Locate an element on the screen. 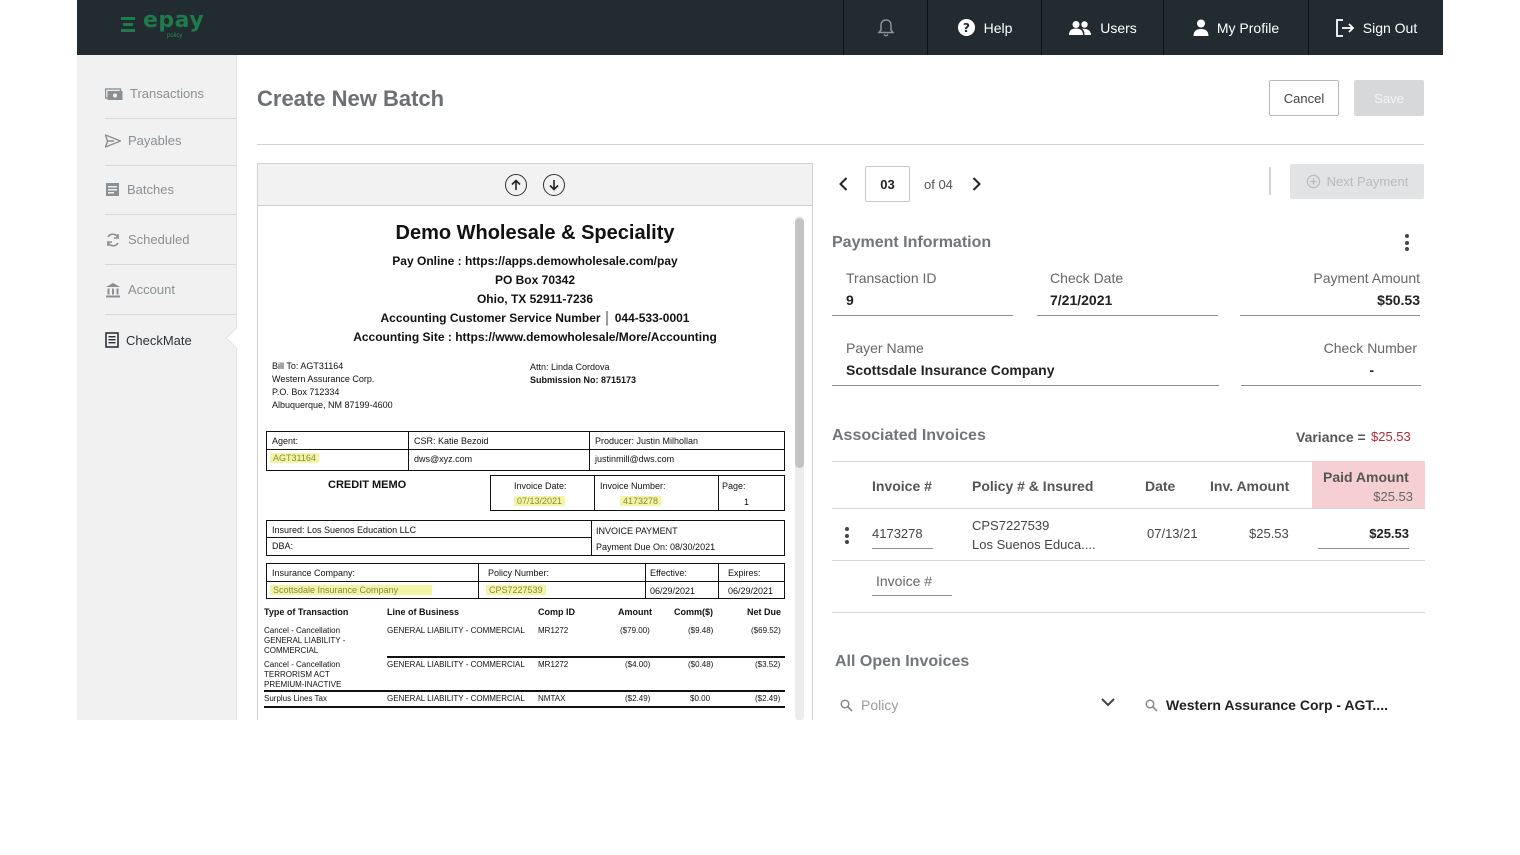  cancel-button: Cancel is located at coordinates (1304, 98).